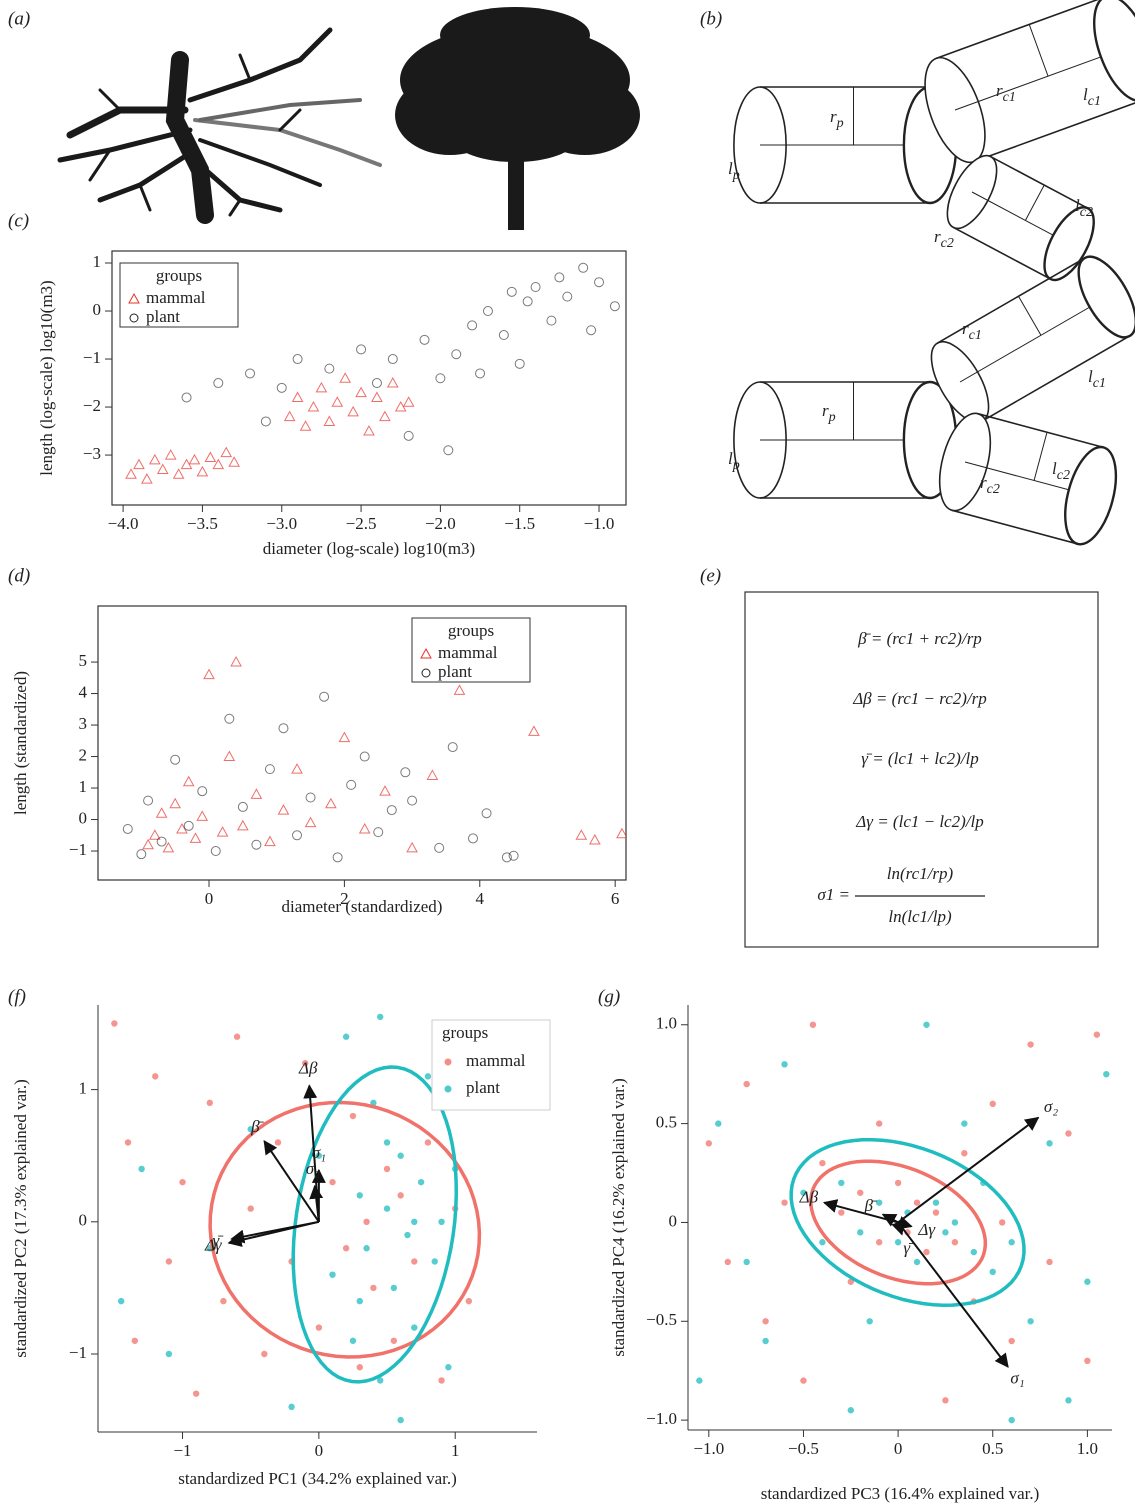  Describe the element at coordinates (92, 453) in the screenshot. I see `y-tick-label: −3` at that location.